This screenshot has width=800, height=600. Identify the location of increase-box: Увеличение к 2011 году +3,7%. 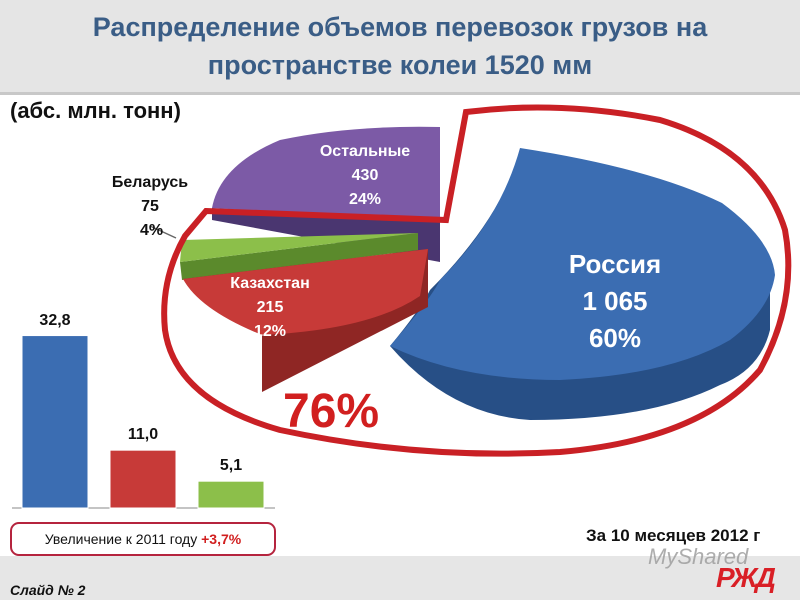
(143, 539).